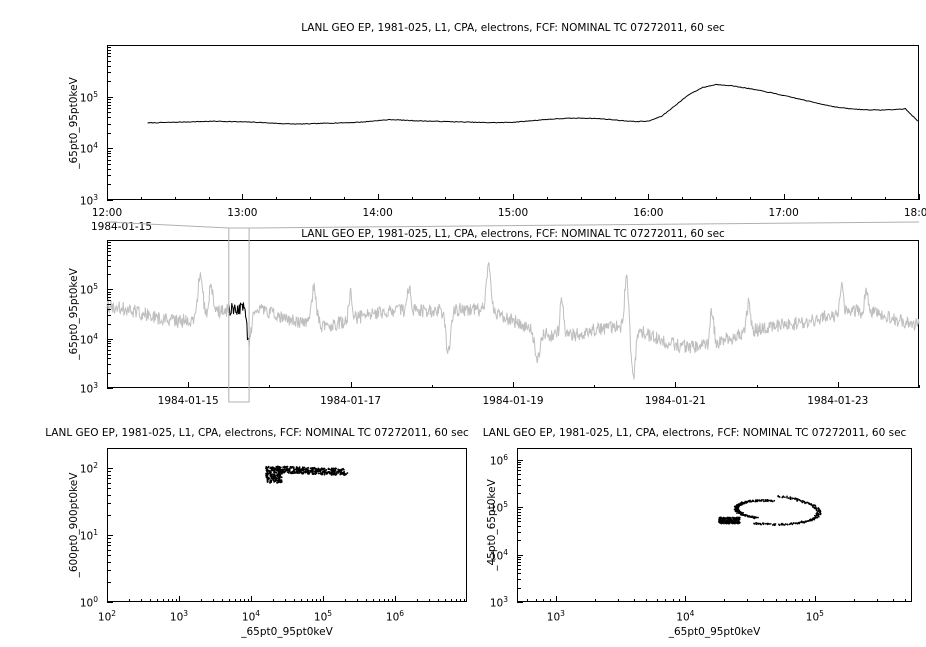  Describe the element at coordinates (88, 388) in the screenshot. I see `panel-mid-ytick: 103` at that location.